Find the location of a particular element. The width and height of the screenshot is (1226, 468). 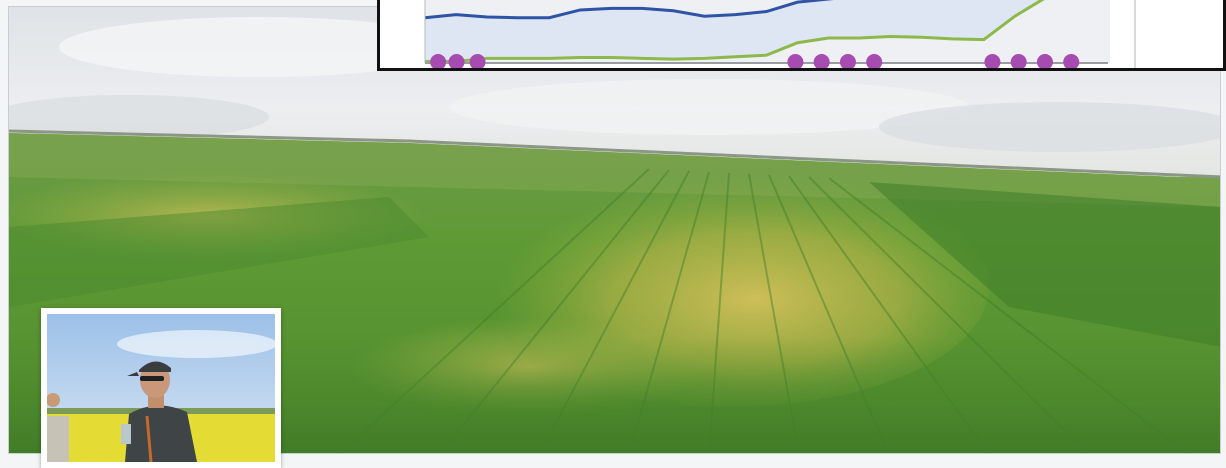

line-chart is located at coordinates (801, 34).